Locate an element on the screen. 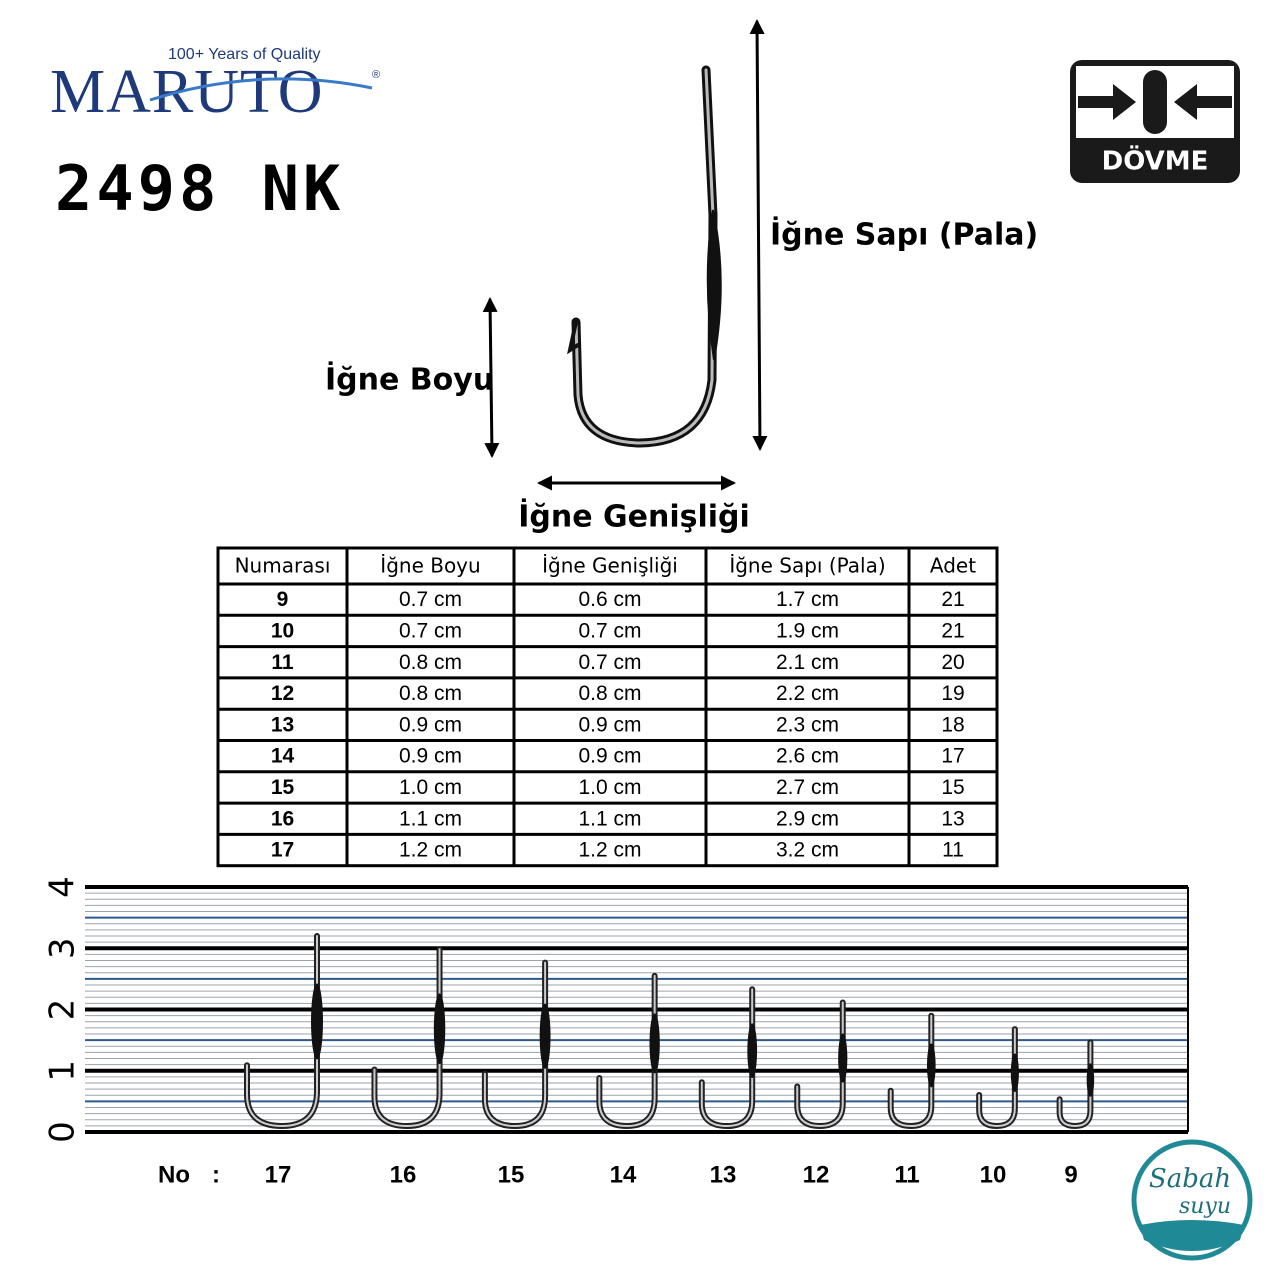 This screenshot has height=1284, width=1280. ruler-tick-label: 4 is located at coordinates (63, 887).